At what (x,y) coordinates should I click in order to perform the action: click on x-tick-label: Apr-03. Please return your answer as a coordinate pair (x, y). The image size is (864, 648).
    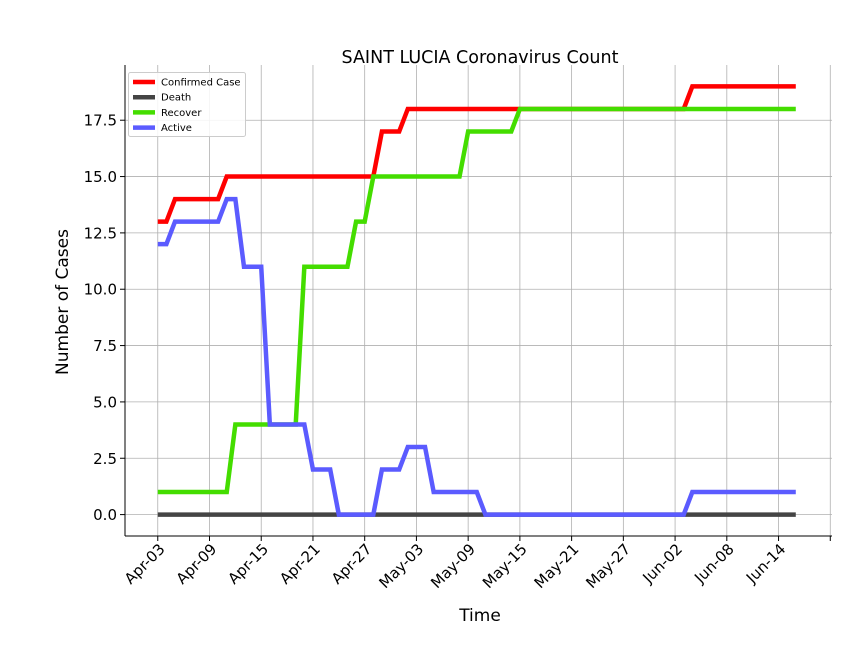
    Looking at the image, I should click on (145, 564).